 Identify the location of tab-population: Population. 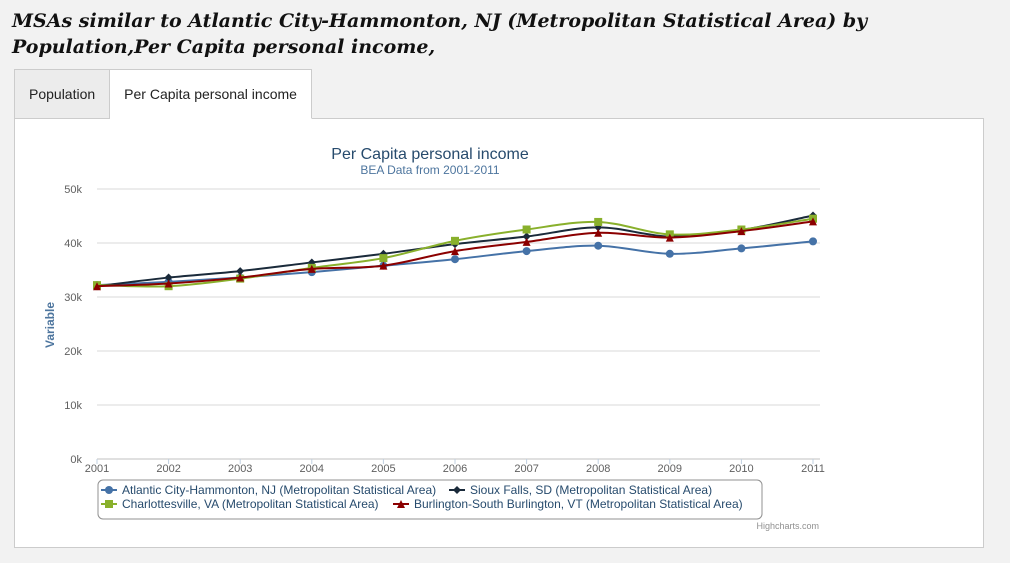
(62, 93).